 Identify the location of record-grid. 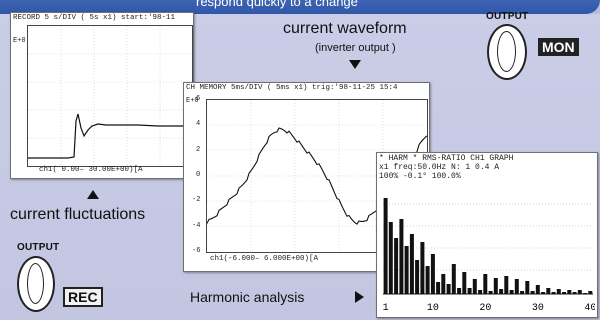
(110, 96).